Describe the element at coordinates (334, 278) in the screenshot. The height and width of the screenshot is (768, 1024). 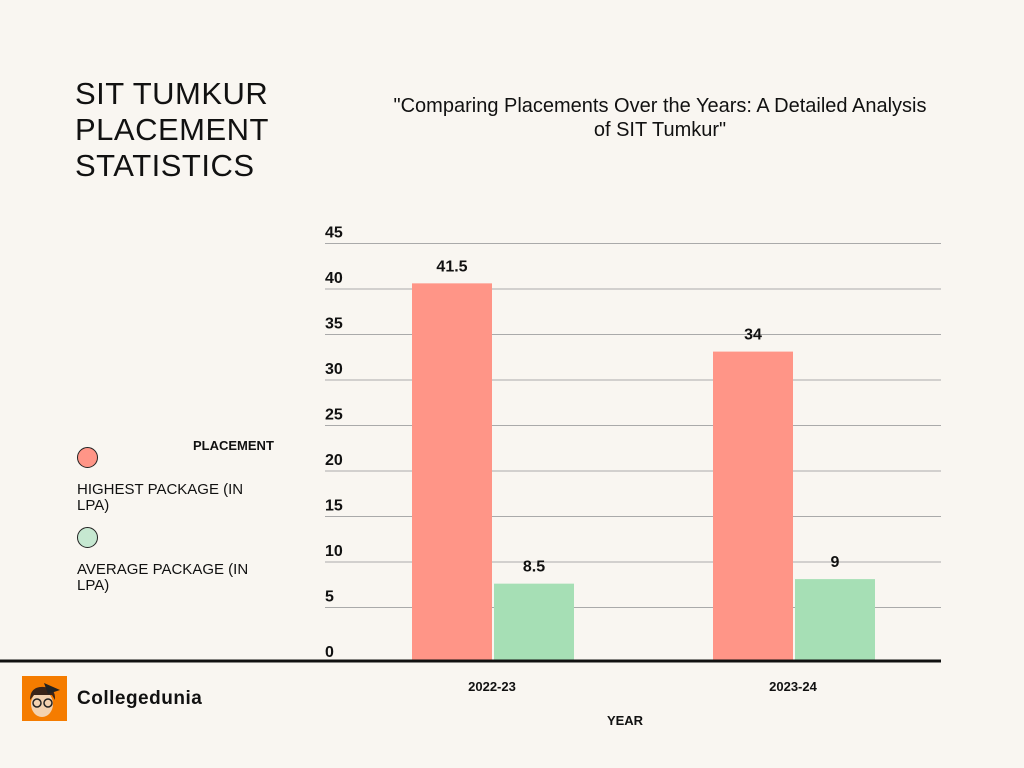
I see `y-tick-label: 40` at that location.